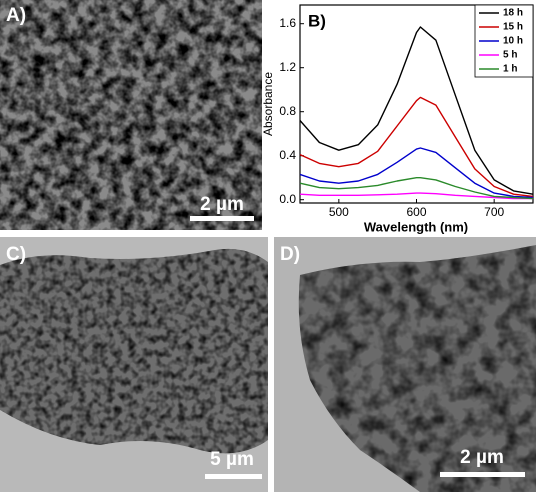  I want to click on panel-label: D), so click(290, 254).